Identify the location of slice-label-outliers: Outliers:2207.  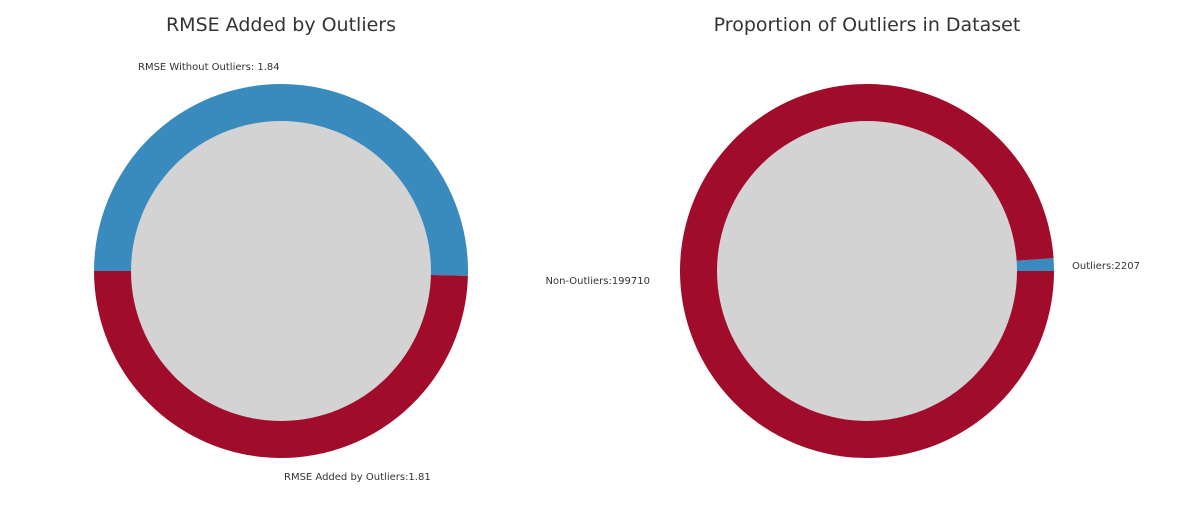
(1106, 266).